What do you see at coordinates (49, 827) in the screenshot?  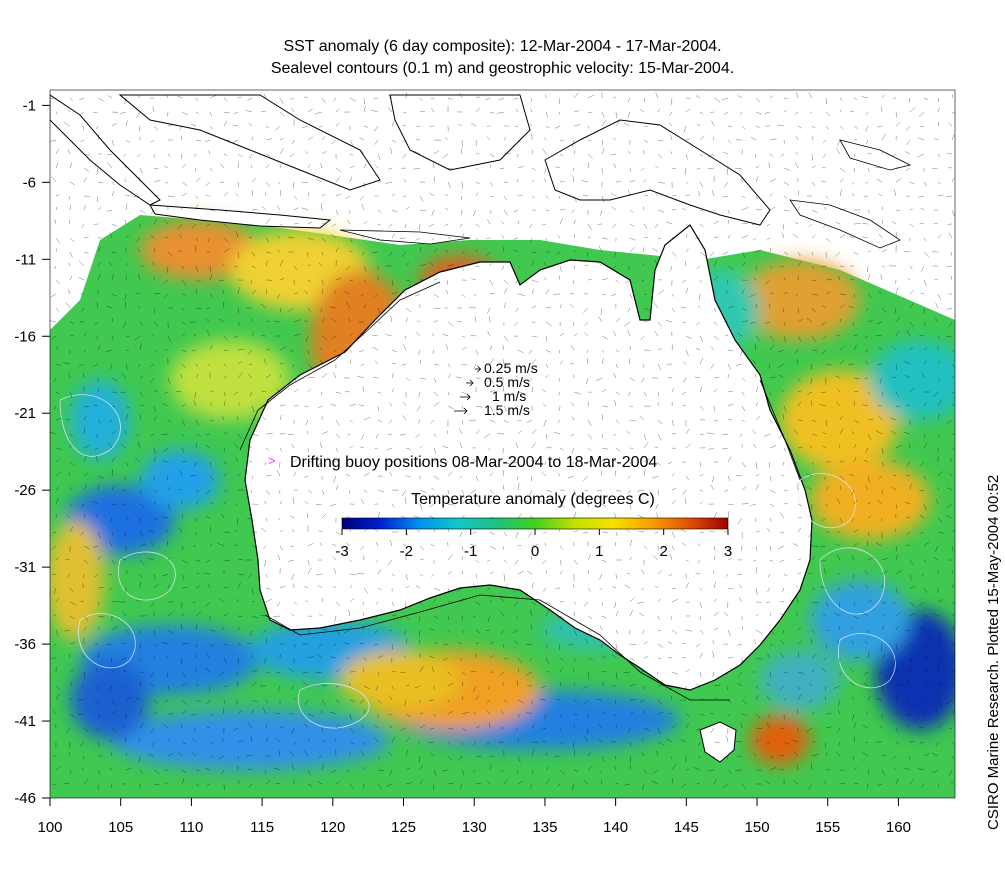 I see `x-tick-label: 100` at bounding box center [49, 827].